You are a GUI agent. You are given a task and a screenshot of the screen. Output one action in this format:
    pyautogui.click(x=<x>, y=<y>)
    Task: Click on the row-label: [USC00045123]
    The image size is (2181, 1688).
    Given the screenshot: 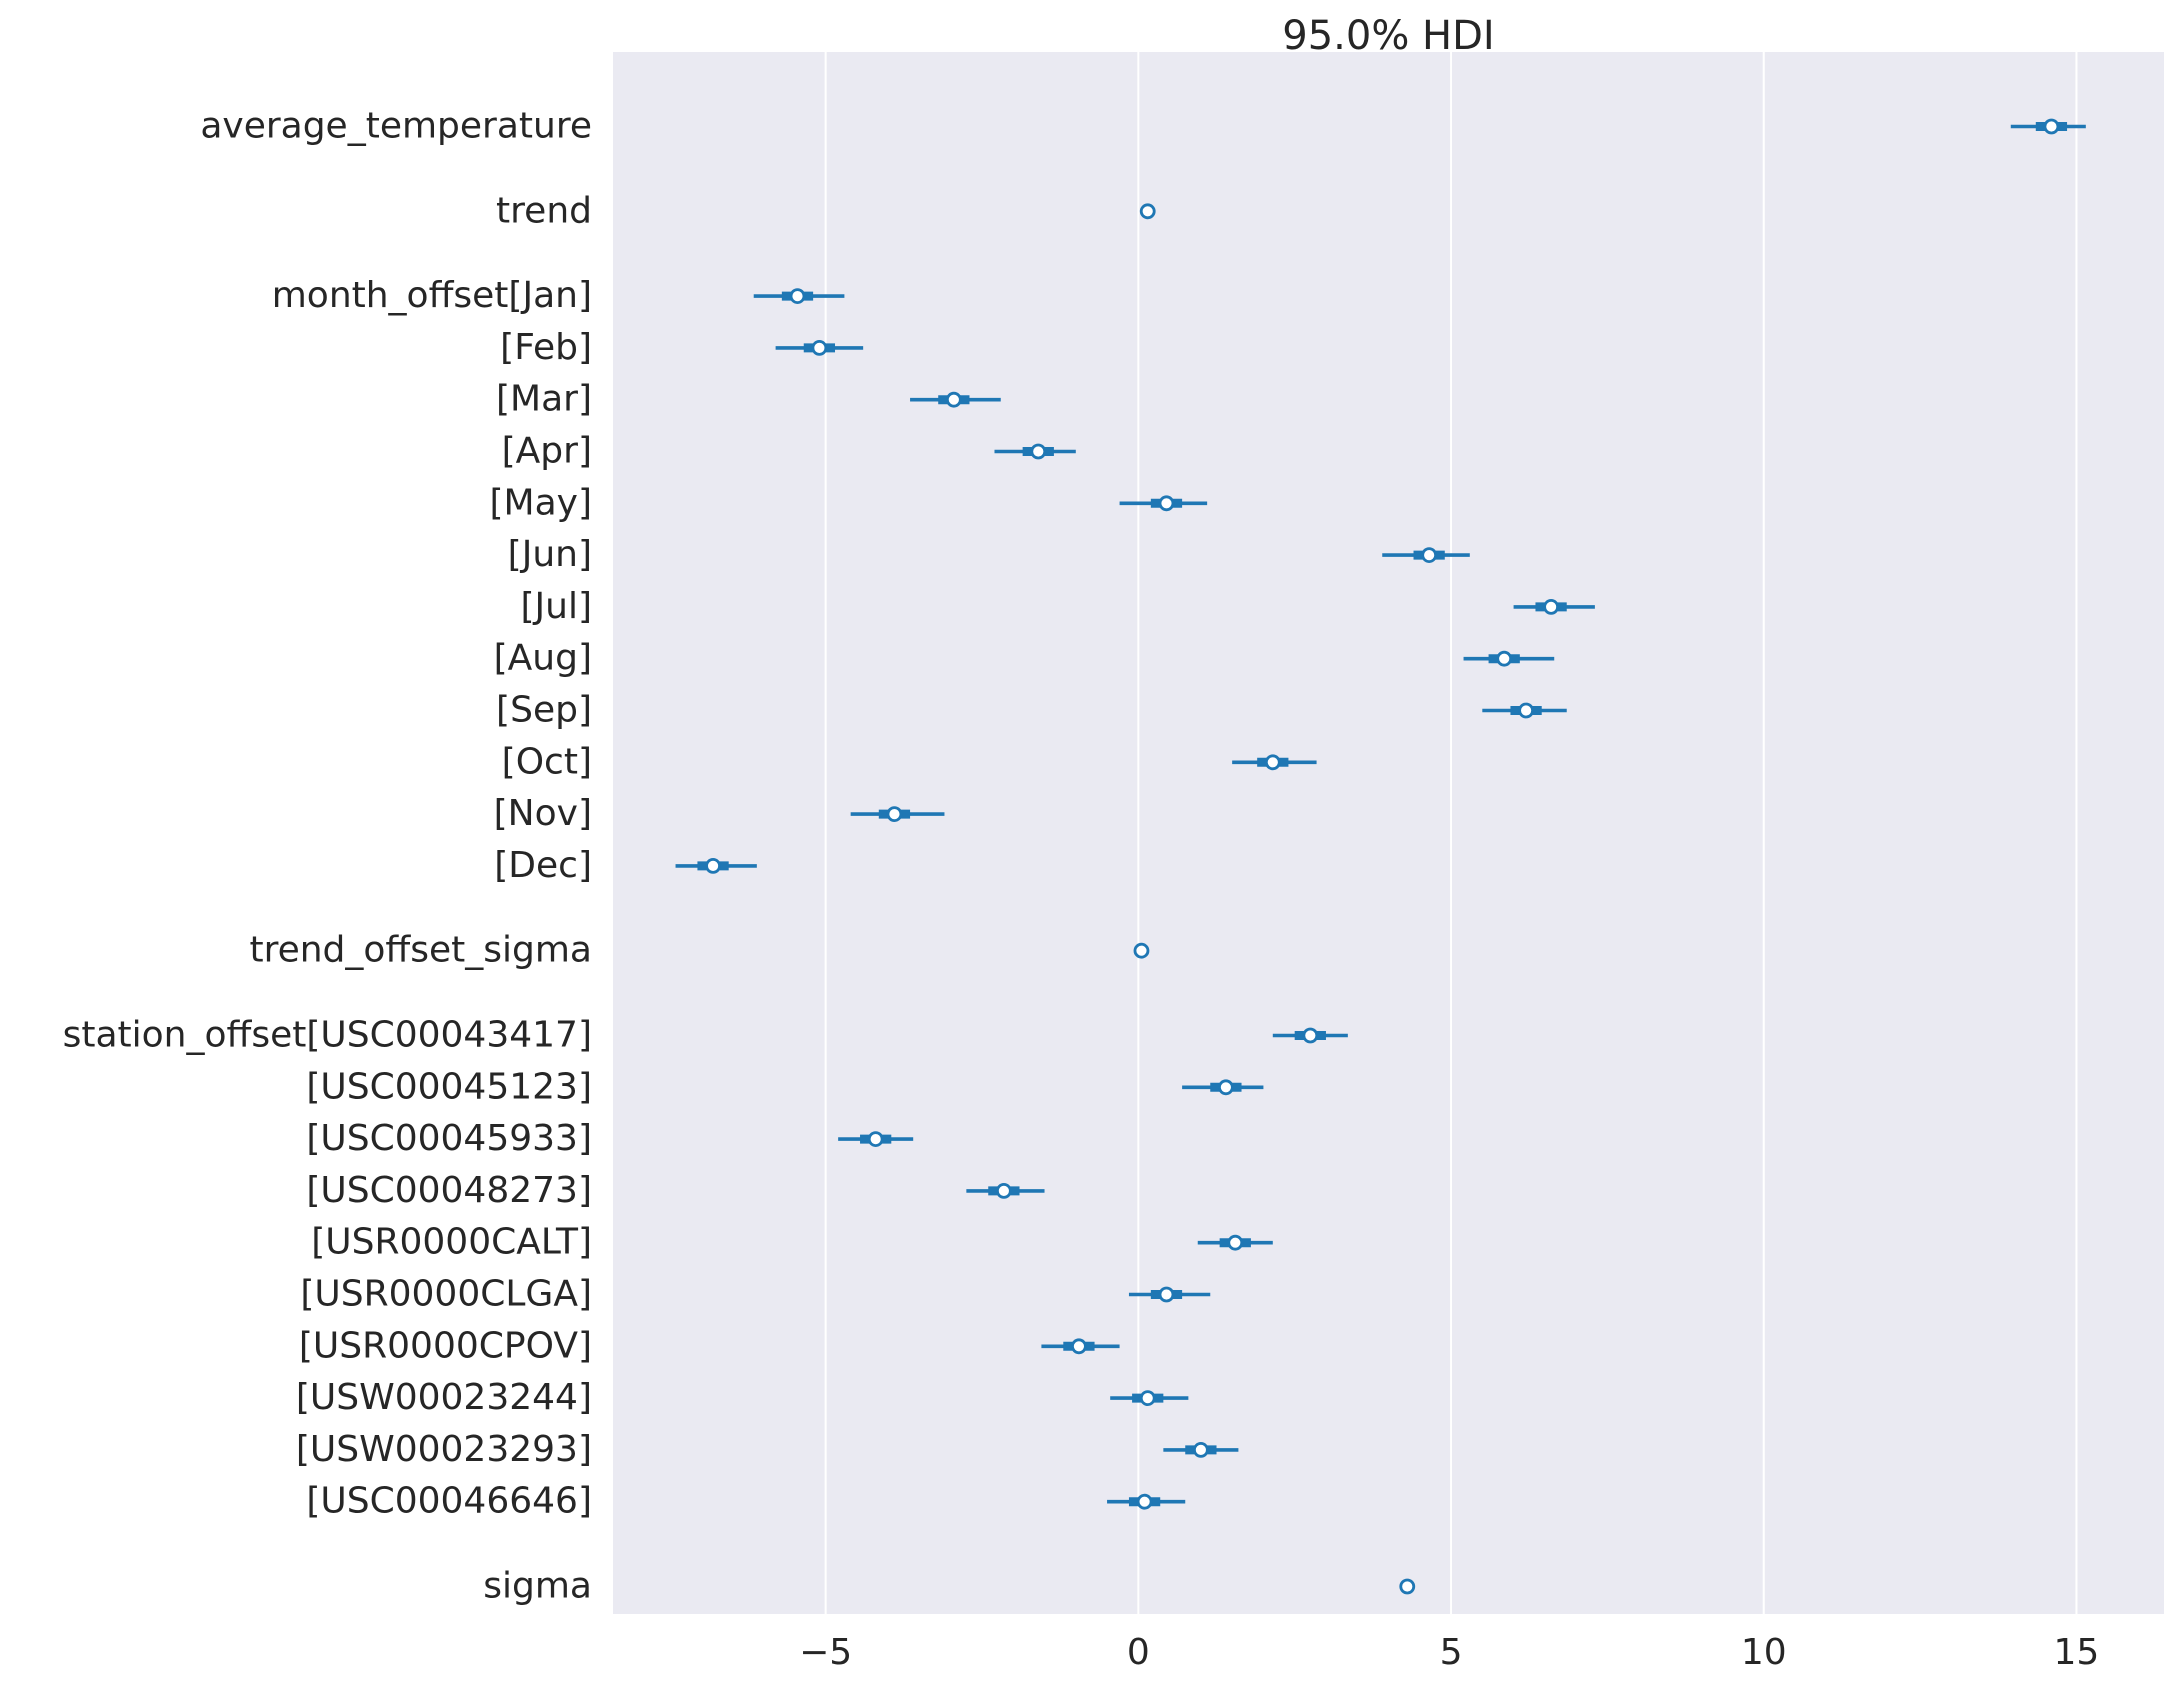 What is the action you would take?
    pyautogui.click(x=449, y=1086)
    